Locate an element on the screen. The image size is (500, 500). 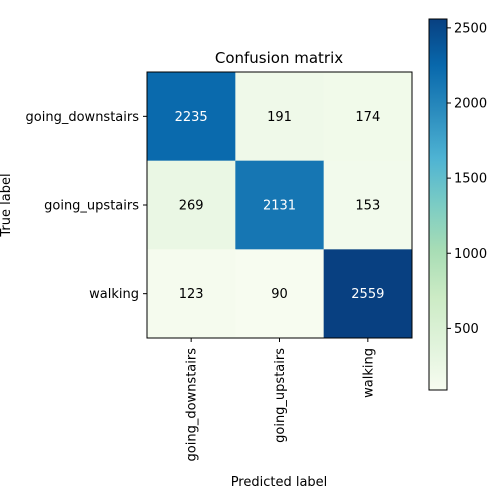
cell-value-label: 174 is located at coordinates (367, 117).